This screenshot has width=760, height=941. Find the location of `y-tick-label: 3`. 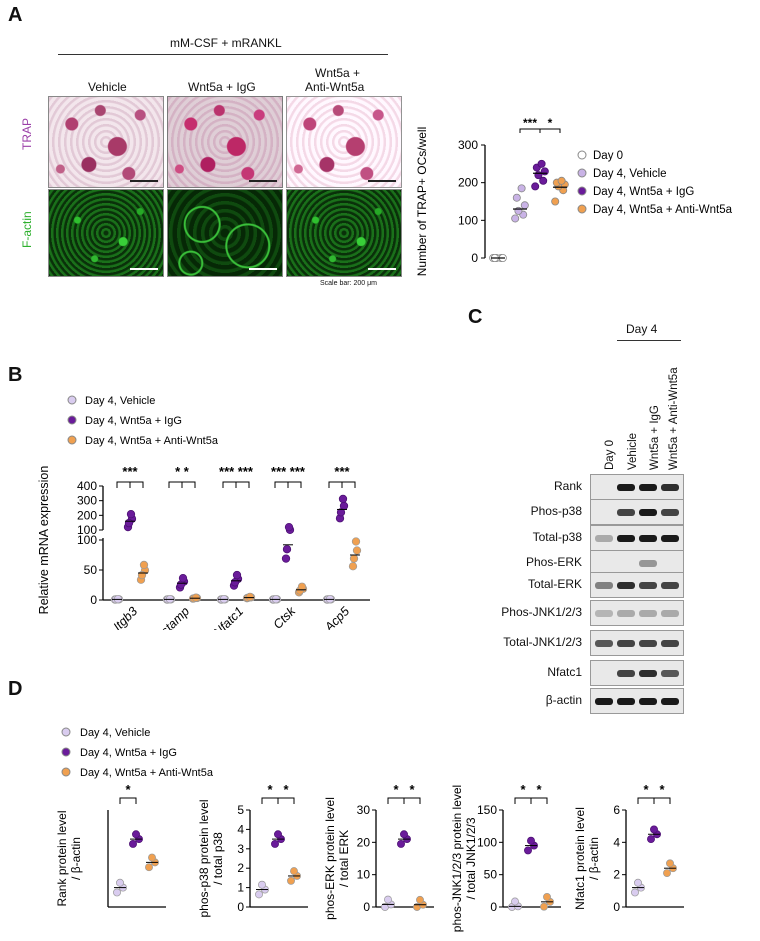

y-tick-label: 3 is located at coordinates (240, 849).